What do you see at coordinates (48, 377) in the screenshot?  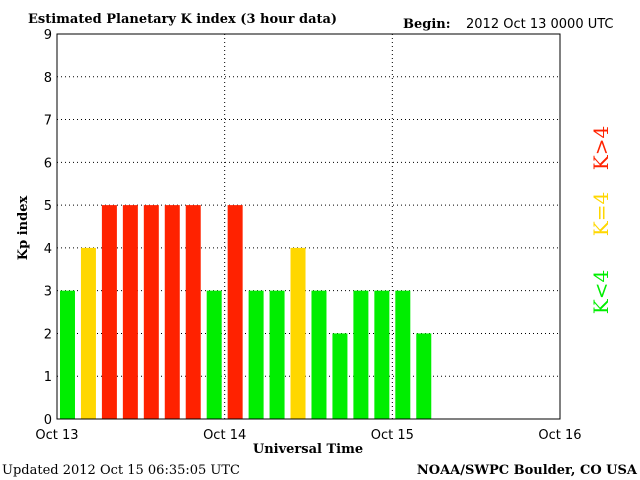 I see `y-tick-label: 1` at bounding box center [48, 377].